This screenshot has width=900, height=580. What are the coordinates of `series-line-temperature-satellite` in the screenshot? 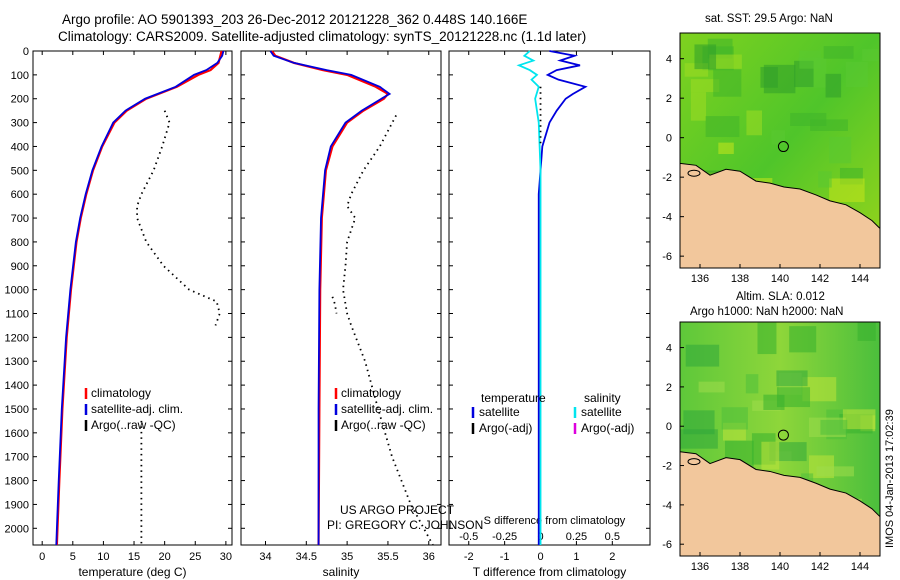 It's located at (562, 297).